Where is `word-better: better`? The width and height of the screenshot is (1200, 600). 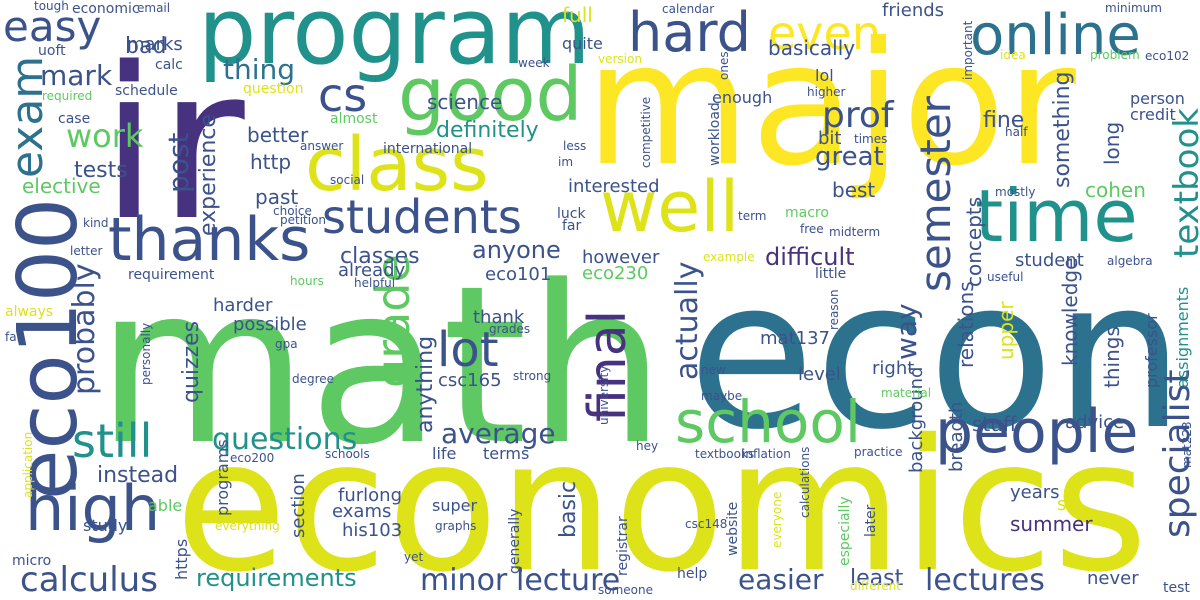 word-better: better is located at coordinates (278, 135).